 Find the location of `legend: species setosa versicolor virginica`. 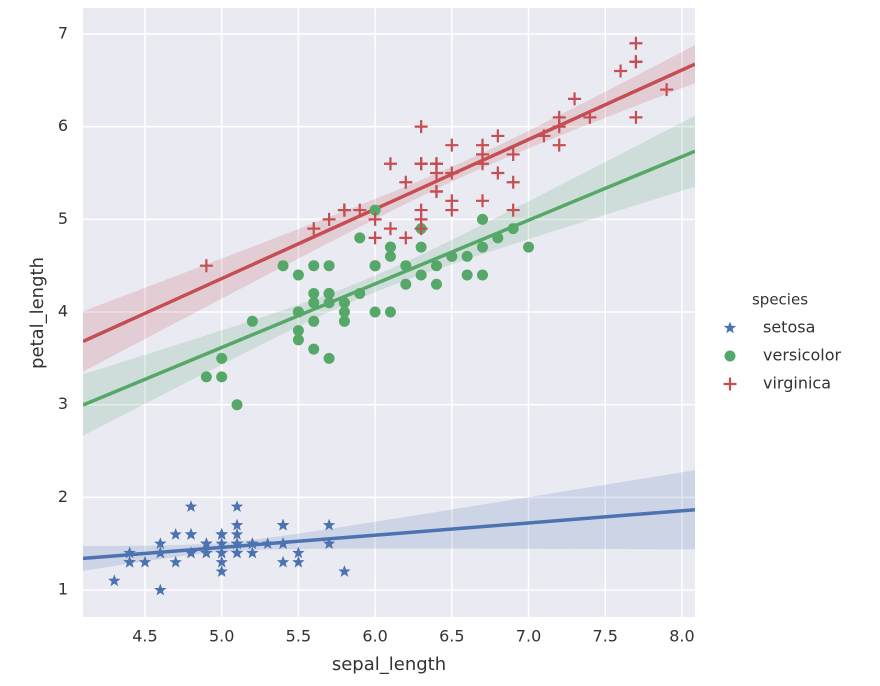

legend: species setosa versicolor virginica is located at coordinates (782, 342).